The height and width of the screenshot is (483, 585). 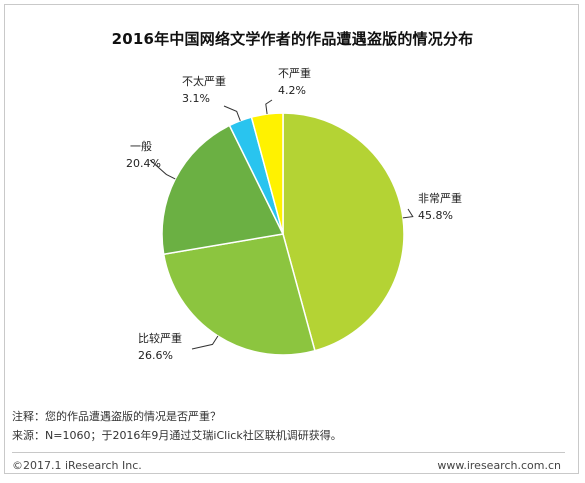 I want to click on chart-title: 2016年中国网络文学作者的作品遭遇盗版的情况分布, so click(x=292, y=39).